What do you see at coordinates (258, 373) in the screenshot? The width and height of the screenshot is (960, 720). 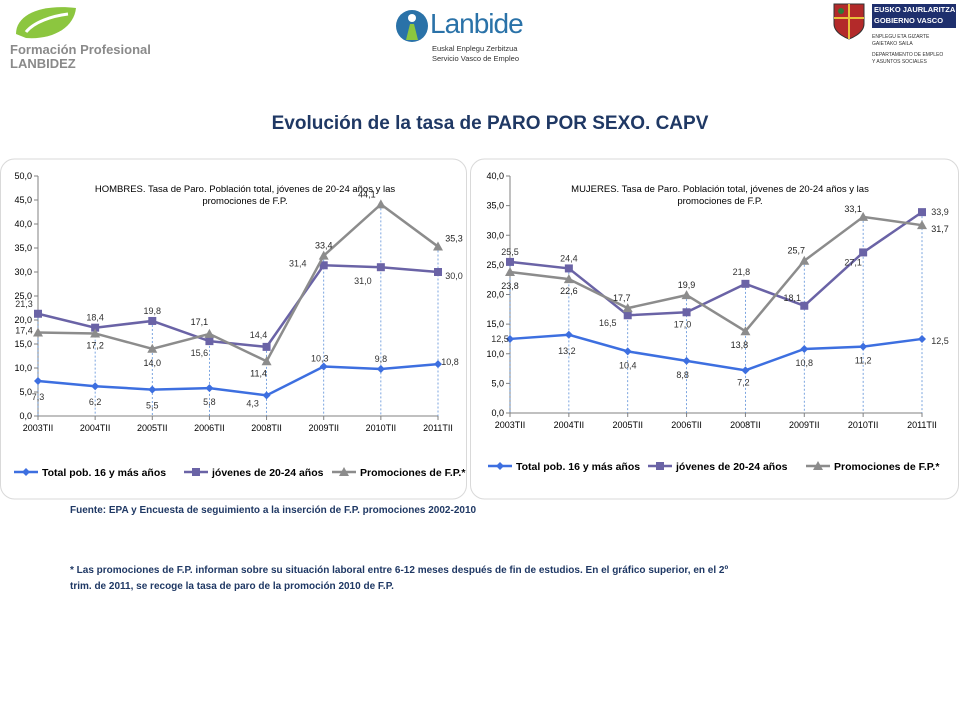 I see `data-label: 11,4` at bounding box center [258, 373].